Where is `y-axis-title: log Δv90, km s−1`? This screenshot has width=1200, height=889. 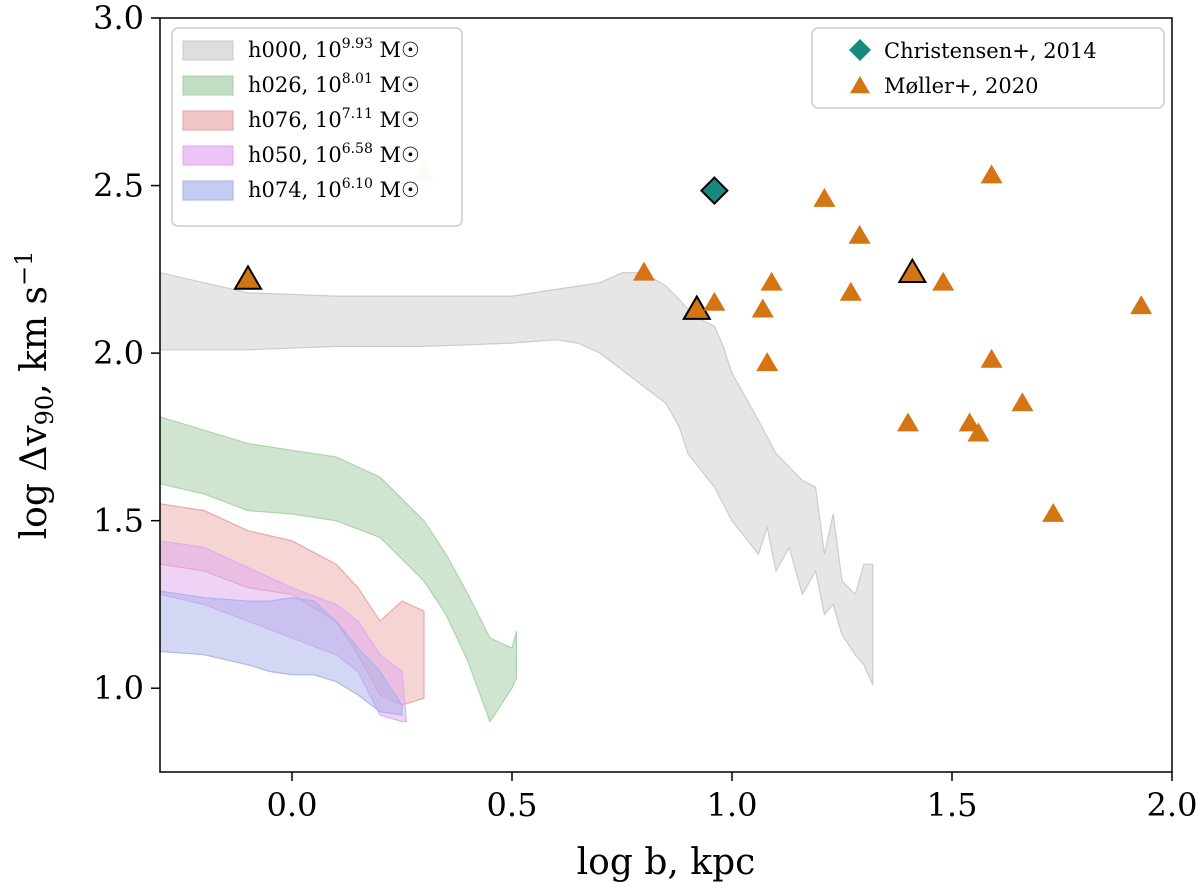
y-axis-title: log Δv90, km s−1 is located at coordinates (34, 395).